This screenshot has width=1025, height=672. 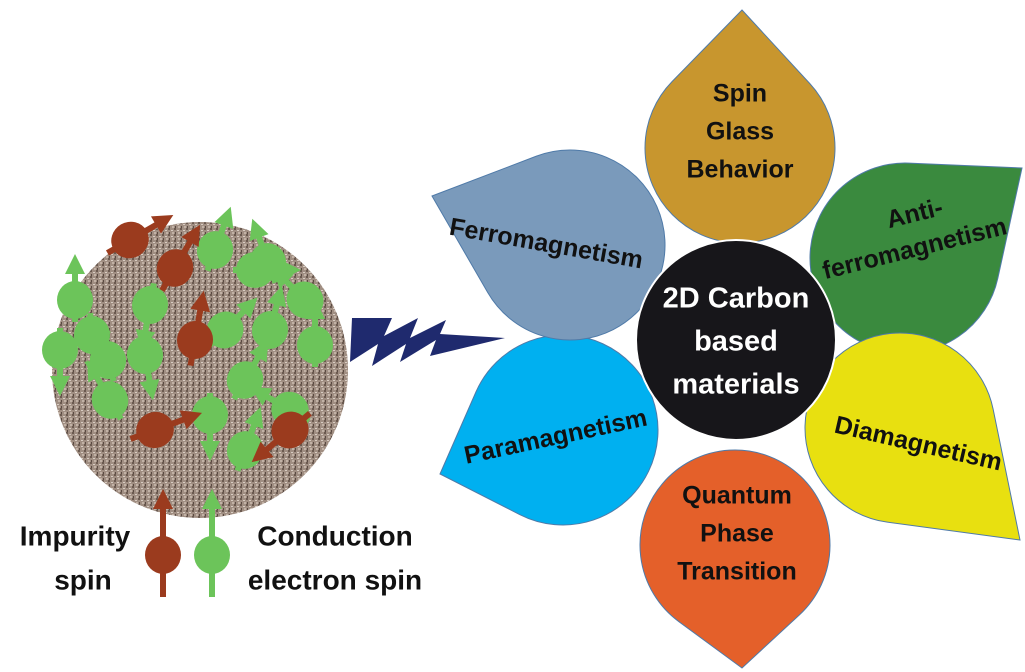 What do you see at coordinates (736, 572) in the screenshot?
I see `petal-label: Transition` at bounding box center [736, 572].